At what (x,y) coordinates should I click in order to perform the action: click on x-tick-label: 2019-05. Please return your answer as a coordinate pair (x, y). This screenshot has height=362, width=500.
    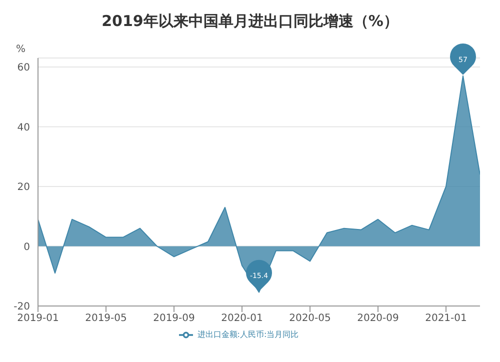
    Looking at the image, I should click on (106, 318).